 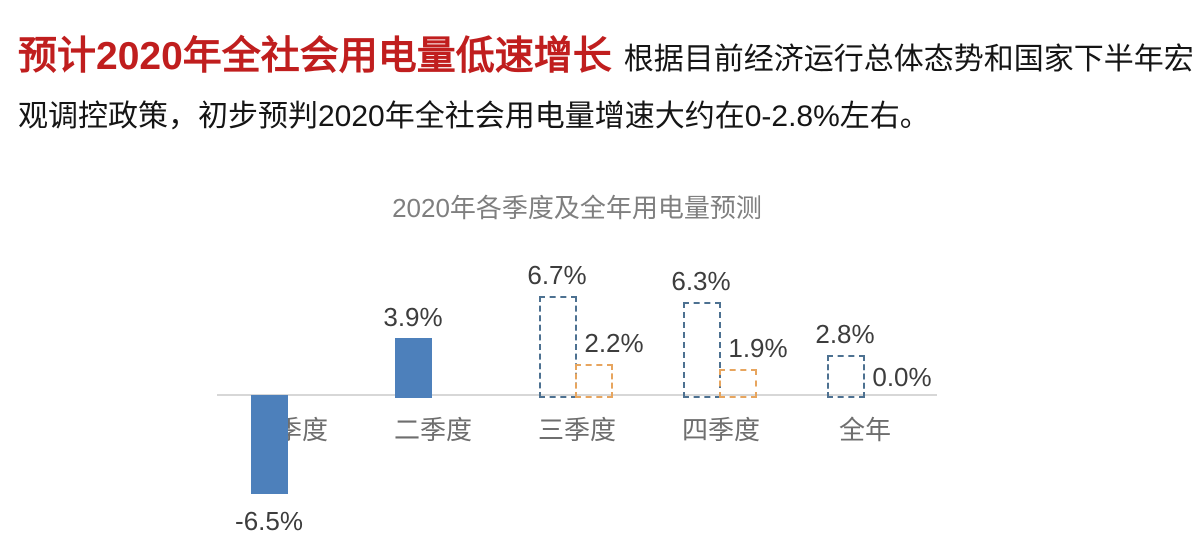 What do you see at coordinates (577, 208) in the screenshot?
I see `chart-title: 2020年各季度及全年用电量预测` at bounding box center [577, 208].